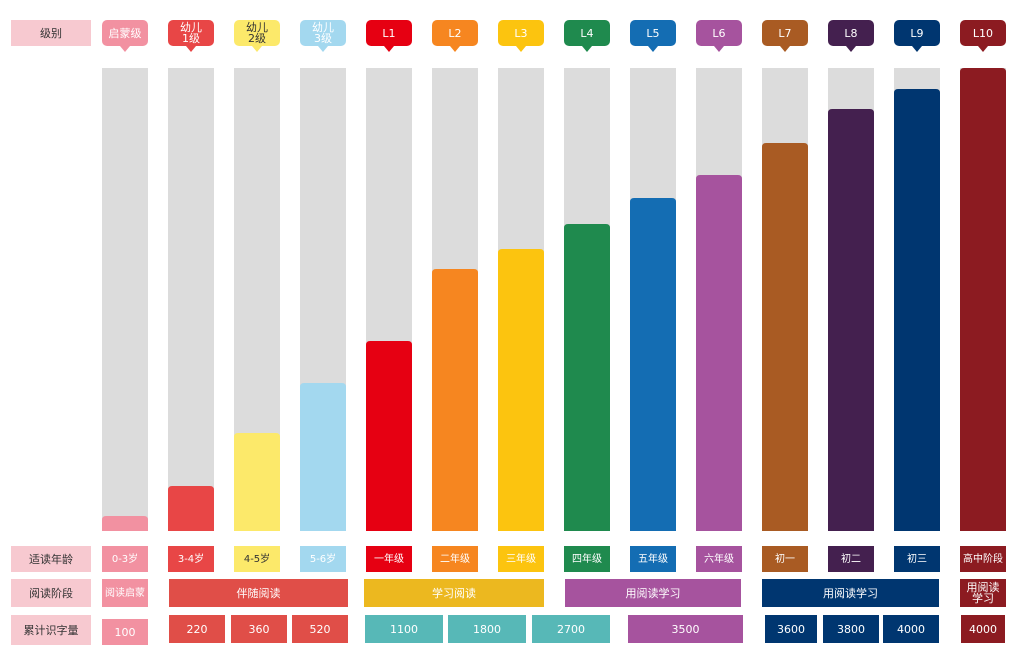  What do you see at coordinates (389, 36) in the screenshot?
I see `level-badge-4: L1` at bounding box center [389, 36].